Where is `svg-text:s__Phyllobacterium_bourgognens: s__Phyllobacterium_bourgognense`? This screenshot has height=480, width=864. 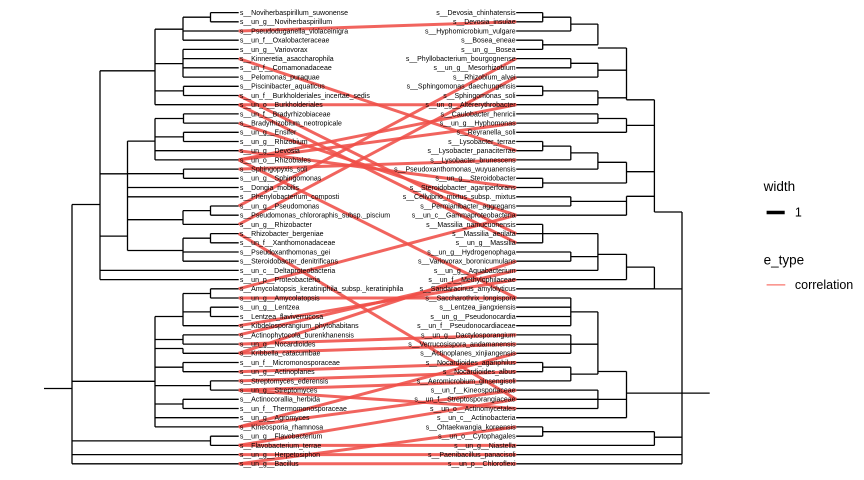 svg-text:s__Phyllobacterium_bourgognens: s__Phyllobacterium_bourgognense is located at coordinates (461, 59).